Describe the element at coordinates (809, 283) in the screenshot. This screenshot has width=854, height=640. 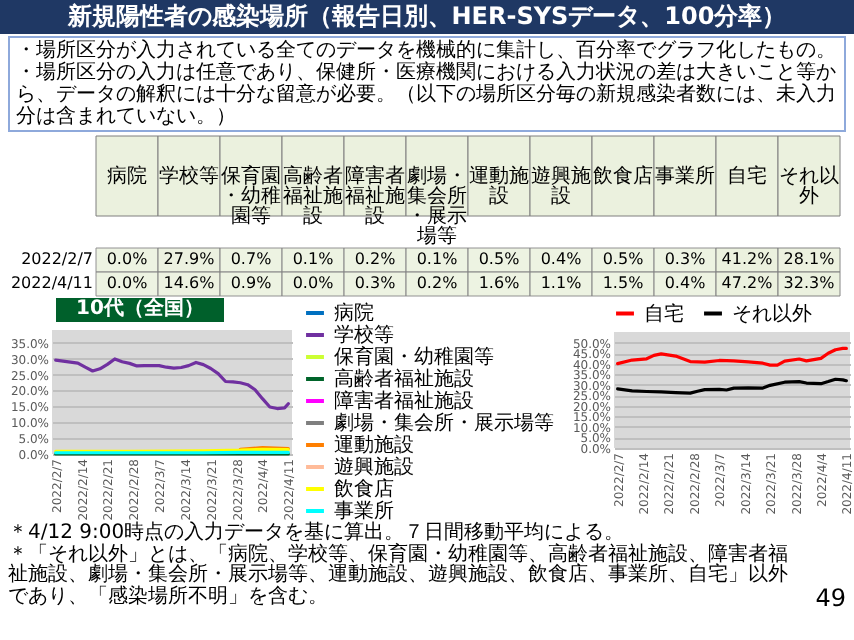
I see `data-label: 32.3%` at that location.